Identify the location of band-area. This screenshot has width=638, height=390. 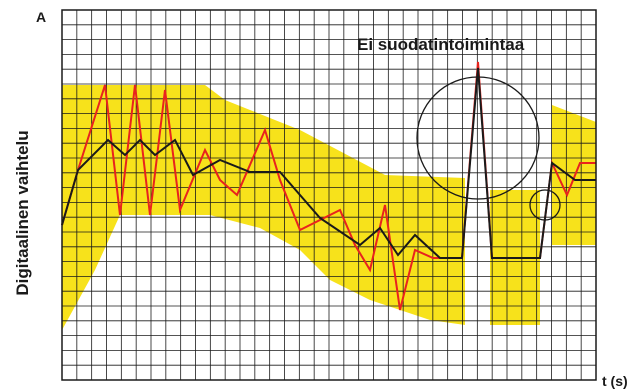
(574, 175).